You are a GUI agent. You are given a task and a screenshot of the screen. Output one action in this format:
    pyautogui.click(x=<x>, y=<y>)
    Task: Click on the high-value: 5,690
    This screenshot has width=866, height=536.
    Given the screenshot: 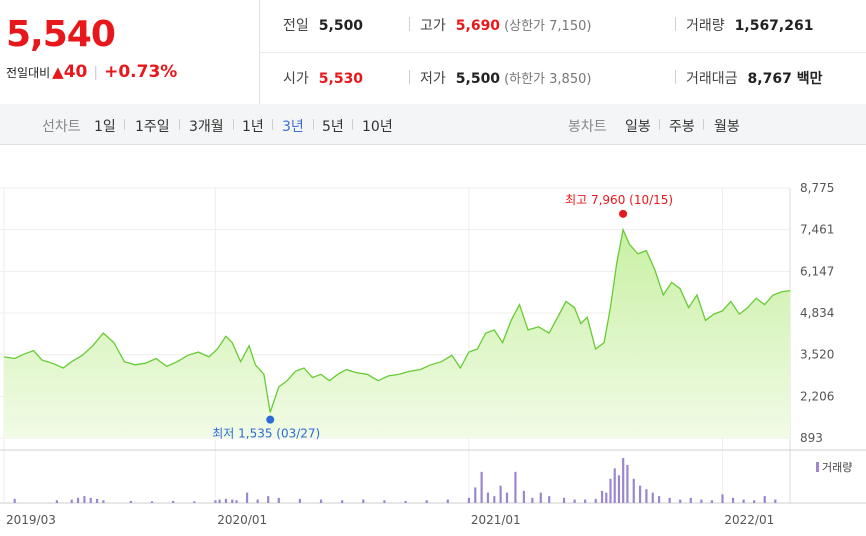 What is the action you would take?
    pyautogui.click(x=478, y=26)
    